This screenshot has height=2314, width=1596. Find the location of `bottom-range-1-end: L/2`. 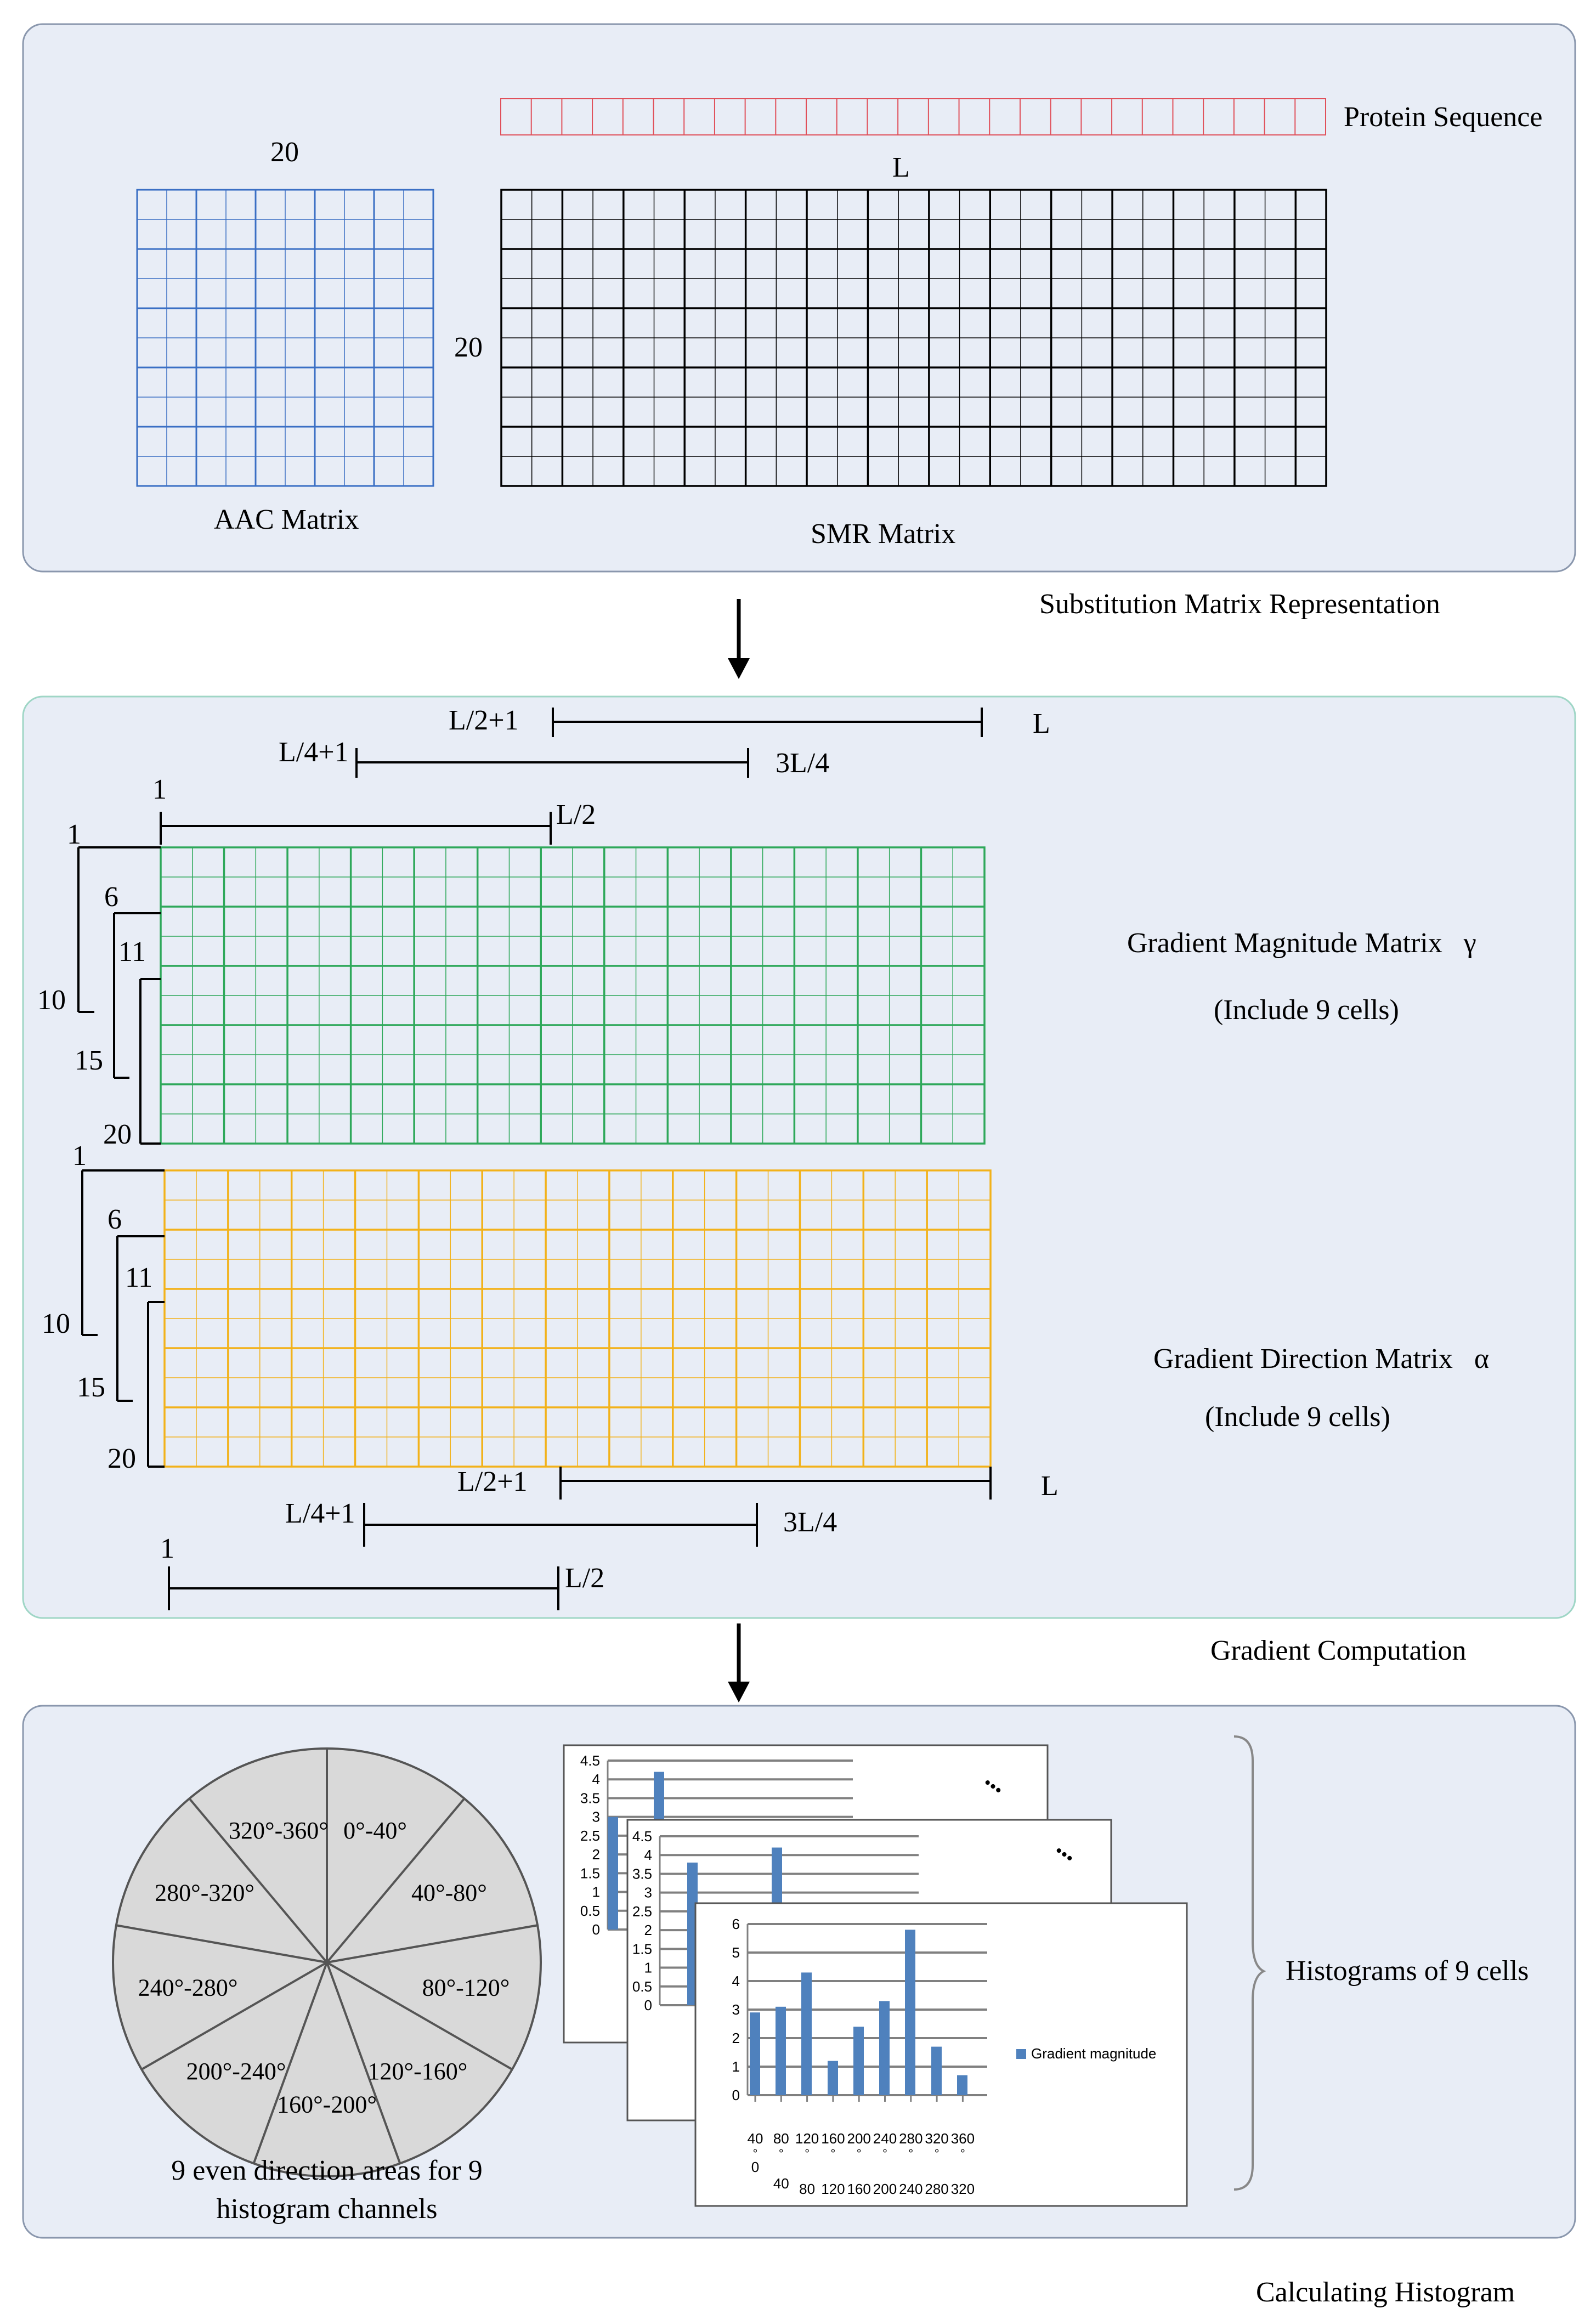

bottom-range-1-end: L/2 is located at coordinates (584, 1578).